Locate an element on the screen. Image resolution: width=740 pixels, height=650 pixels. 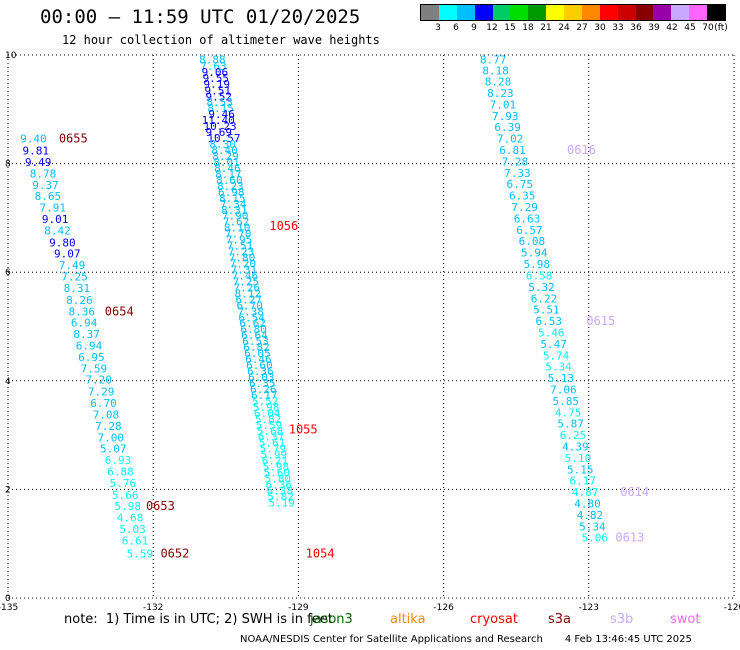
wave-height-value: 5.76 is located at coordinates (123, 483).